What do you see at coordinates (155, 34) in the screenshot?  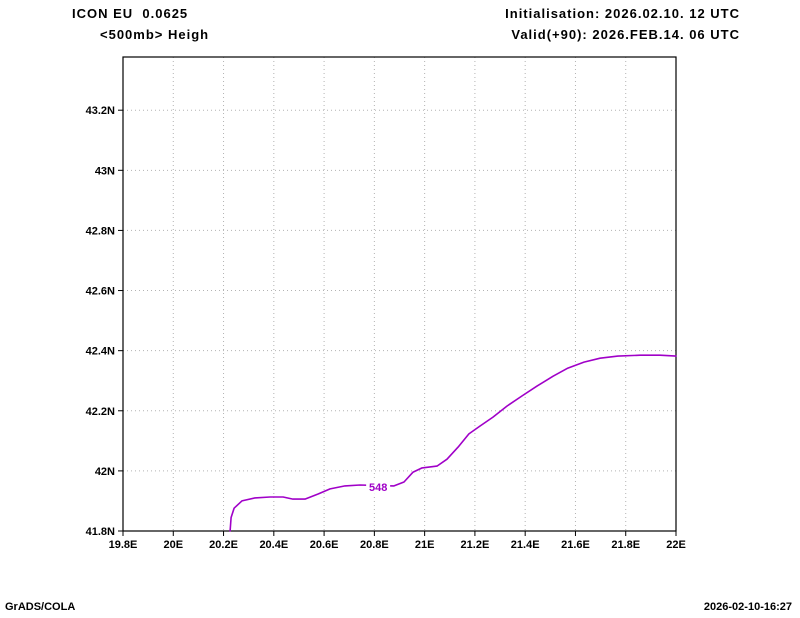 I see `level-title: <500mb> Heigh` at bounding box center [155, 34].